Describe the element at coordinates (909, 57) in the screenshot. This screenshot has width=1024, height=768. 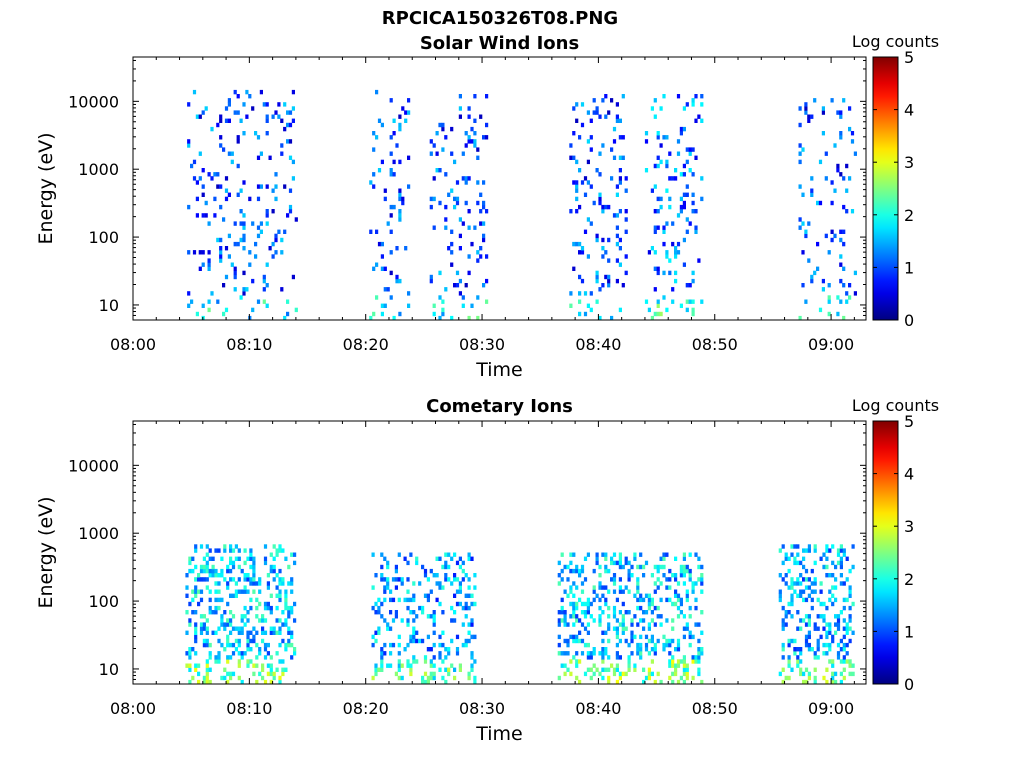
I see `colorbar-tick-label: 5` at that location.